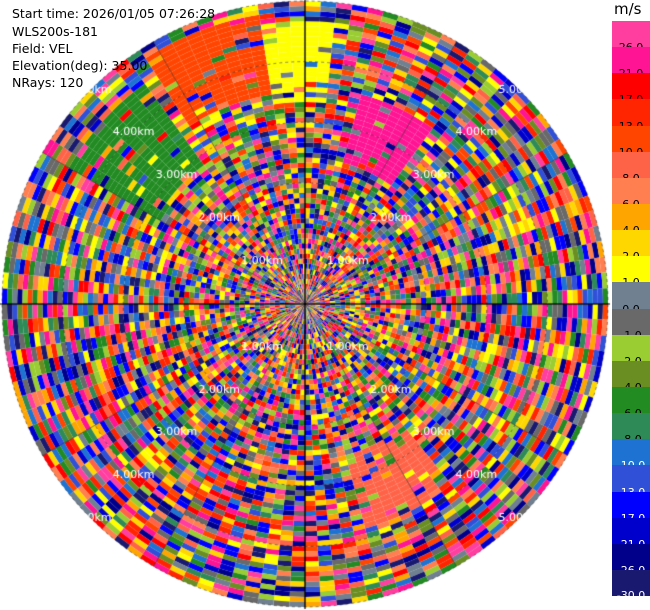 This screenshot has width=650, height=610. What do you see at coordinates (631, 142) in the screenshot?
I see `colorbar-segment: 10.0` at bounding box center [631, 142].